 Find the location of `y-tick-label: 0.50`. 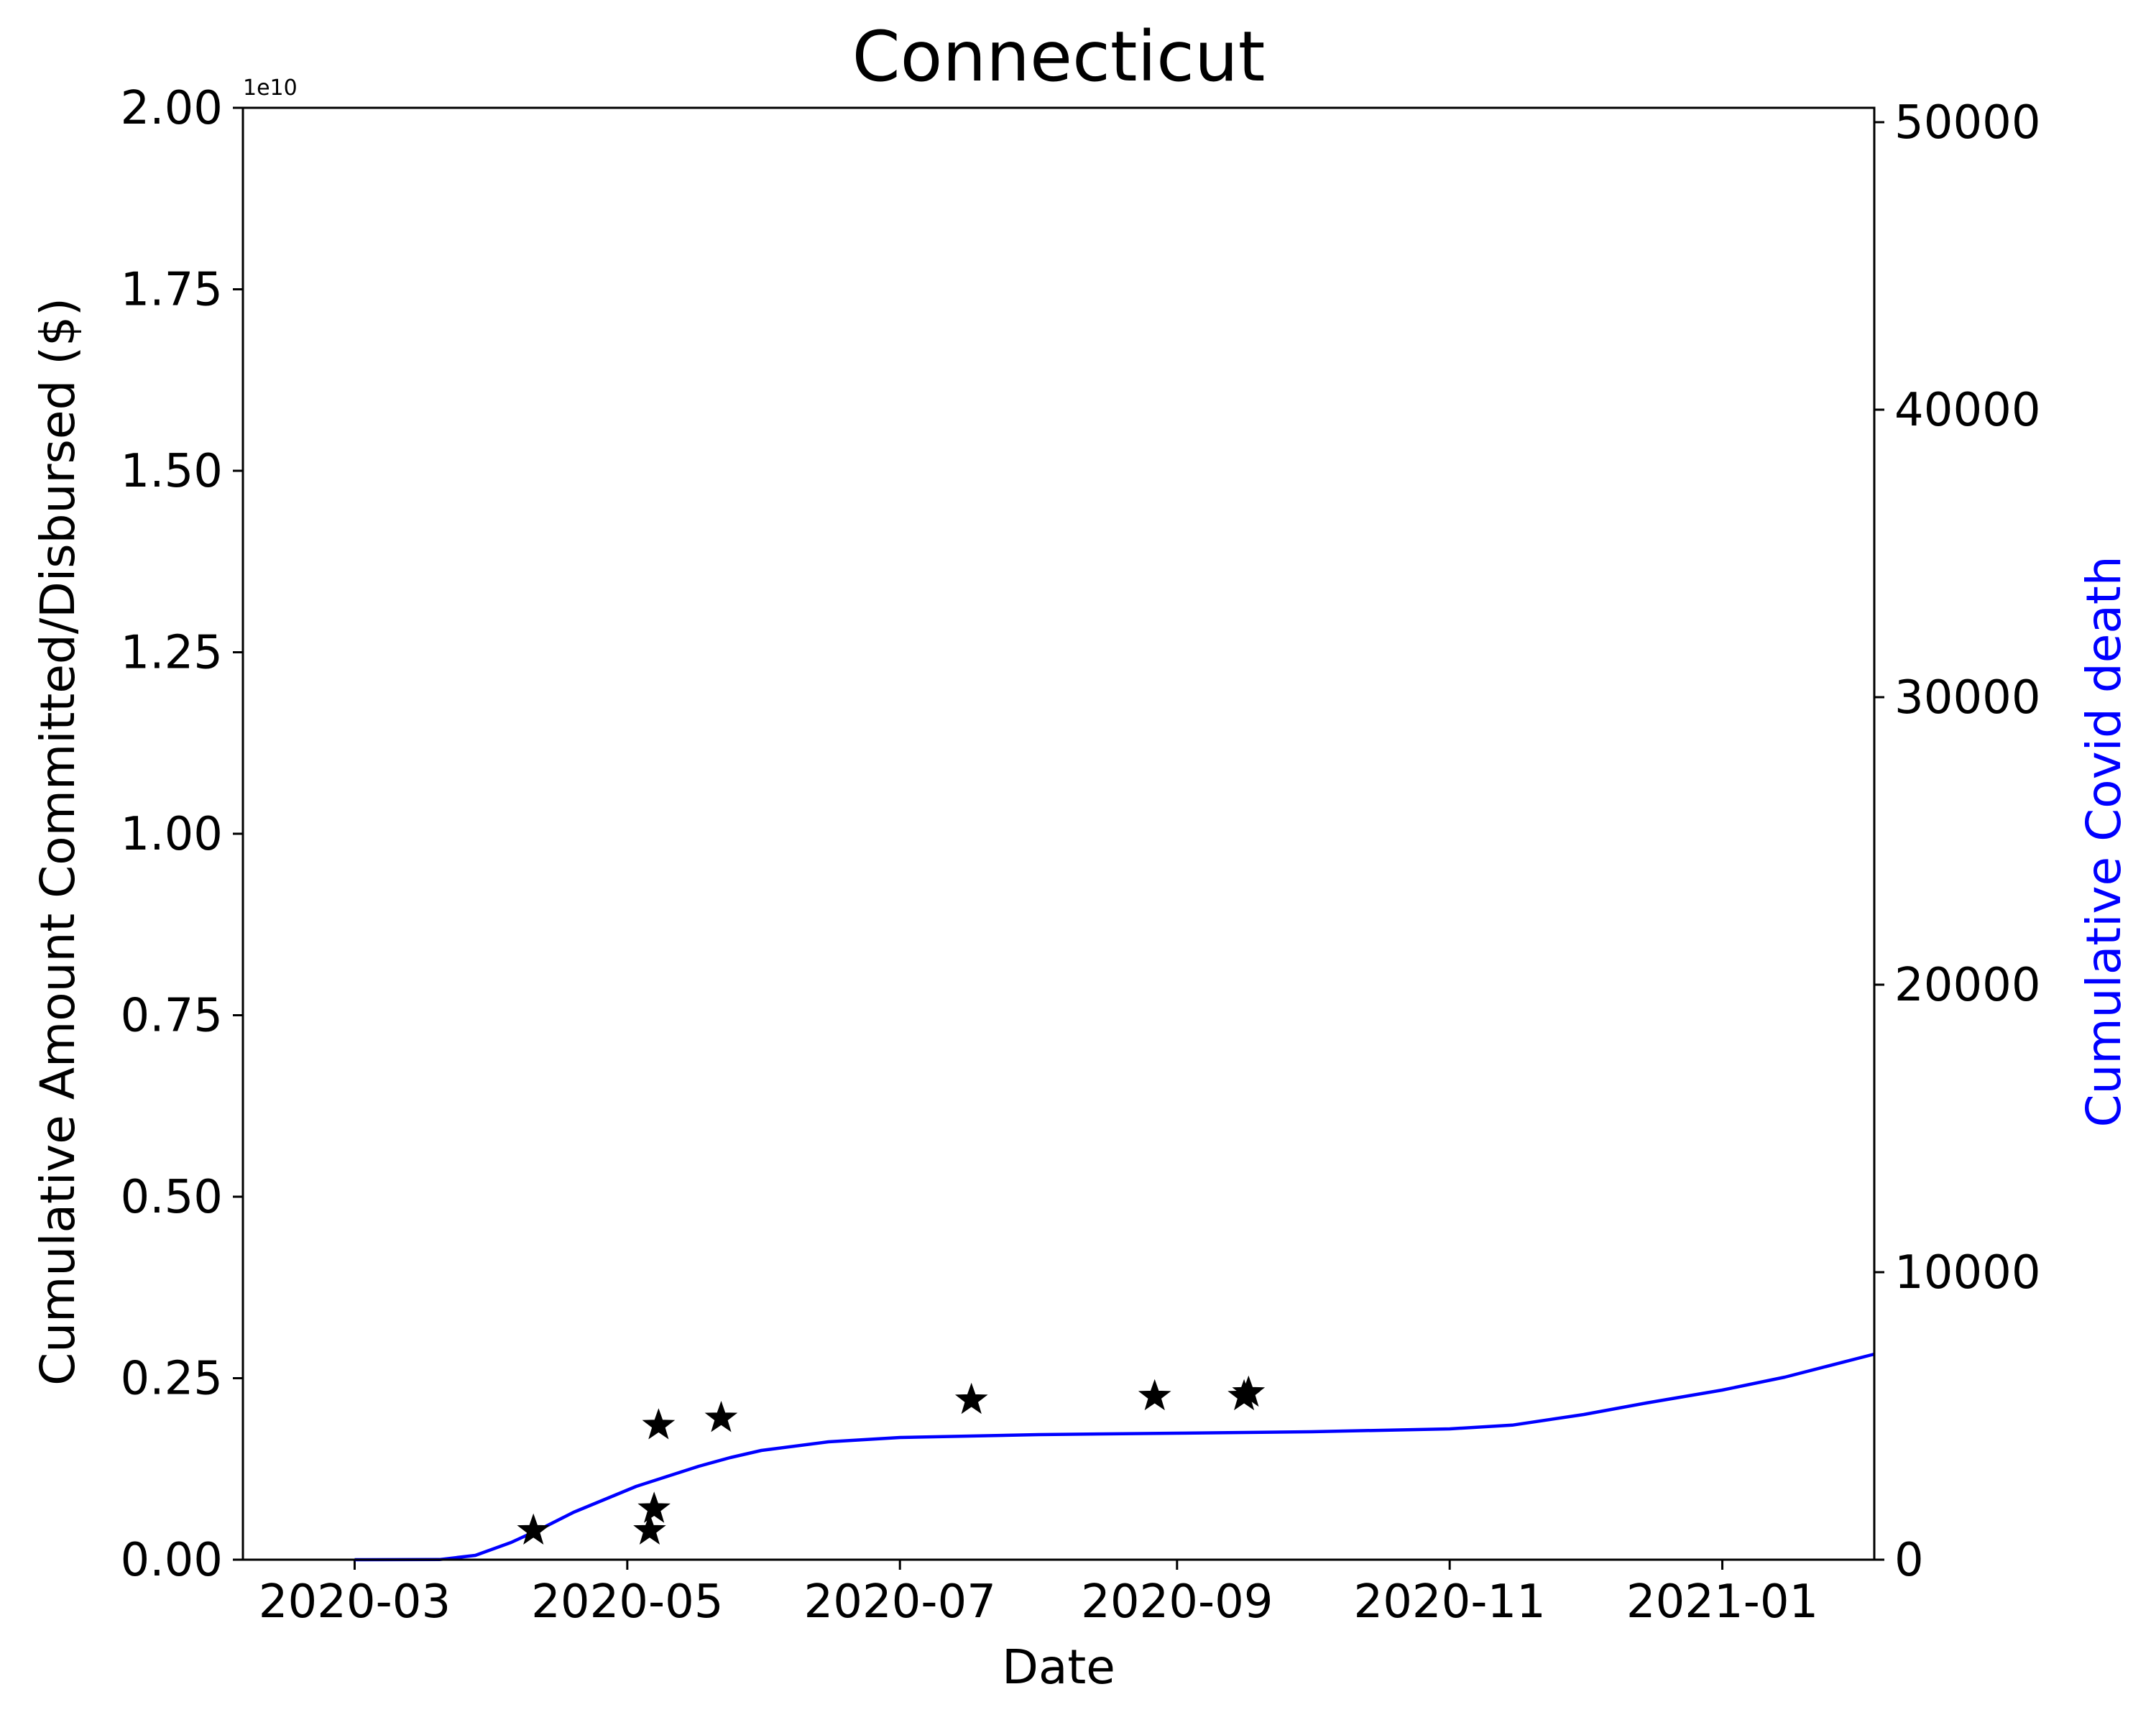

y-tick-label: 0.50 is located at coordinates (172, 1197).